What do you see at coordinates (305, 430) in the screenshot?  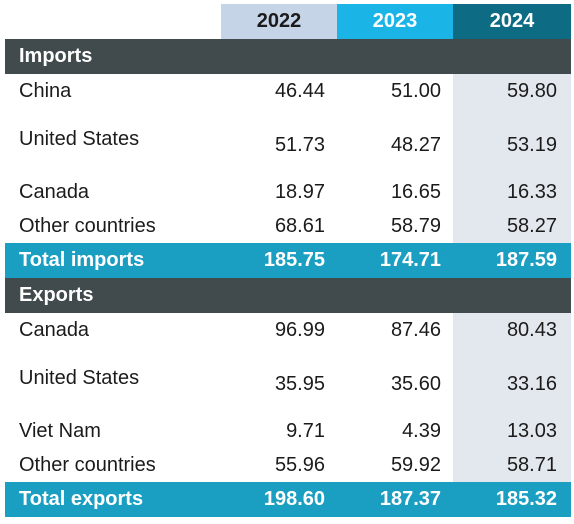 I see `value-2022: 9.71` at bounding box center [305, 430].